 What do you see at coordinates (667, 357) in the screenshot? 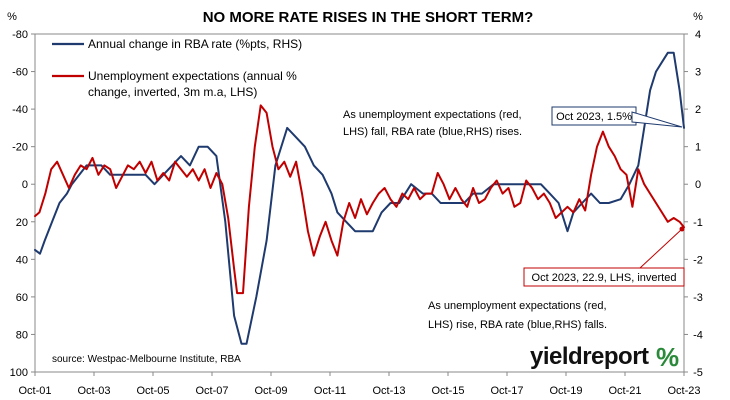
I see `brand-symbol: %` at bounding box center [667, 357].